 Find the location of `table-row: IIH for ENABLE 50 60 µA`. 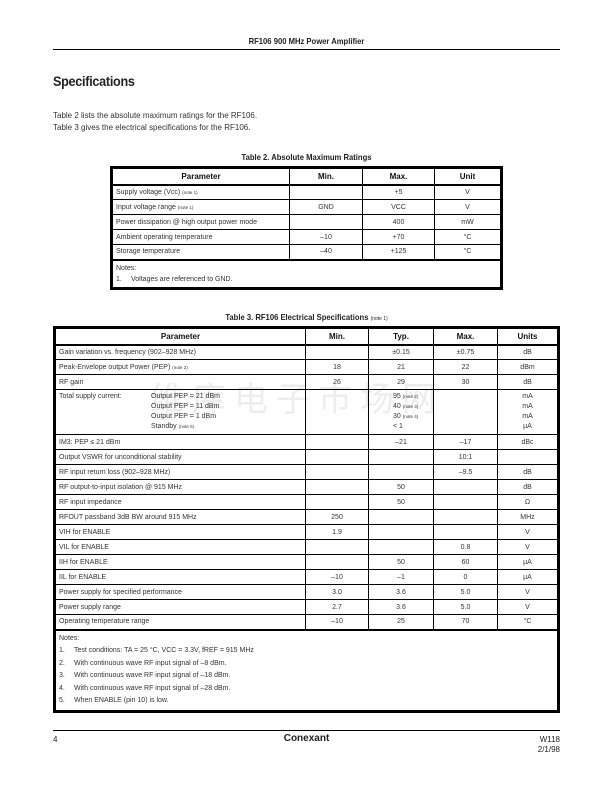

table-row: IIH for ENABLE 50 60 µA is located at coordinates (306, 562).